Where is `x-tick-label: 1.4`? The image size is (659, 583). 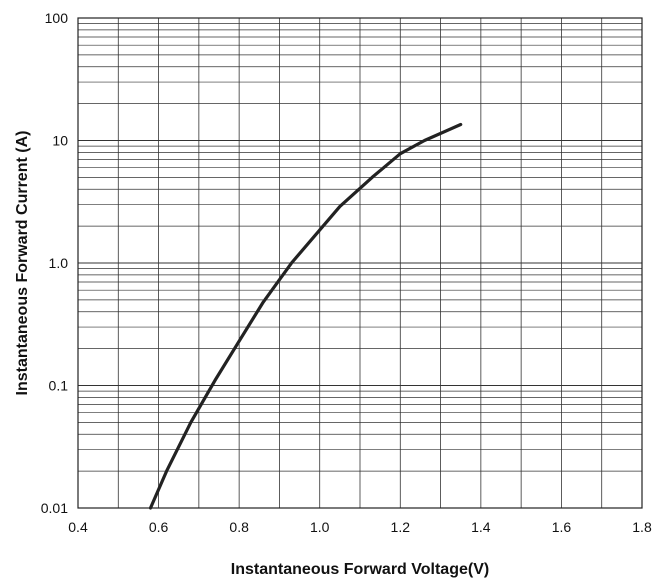 x-tick-label: 1.4 is located at coordinates (481, 527).